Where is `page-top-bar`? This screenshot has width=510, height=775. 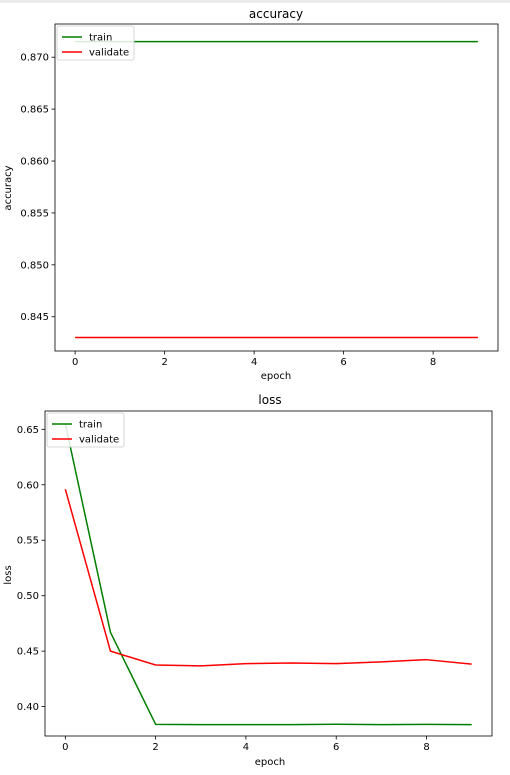 page-top-bar is located at coordinates (255, 1).